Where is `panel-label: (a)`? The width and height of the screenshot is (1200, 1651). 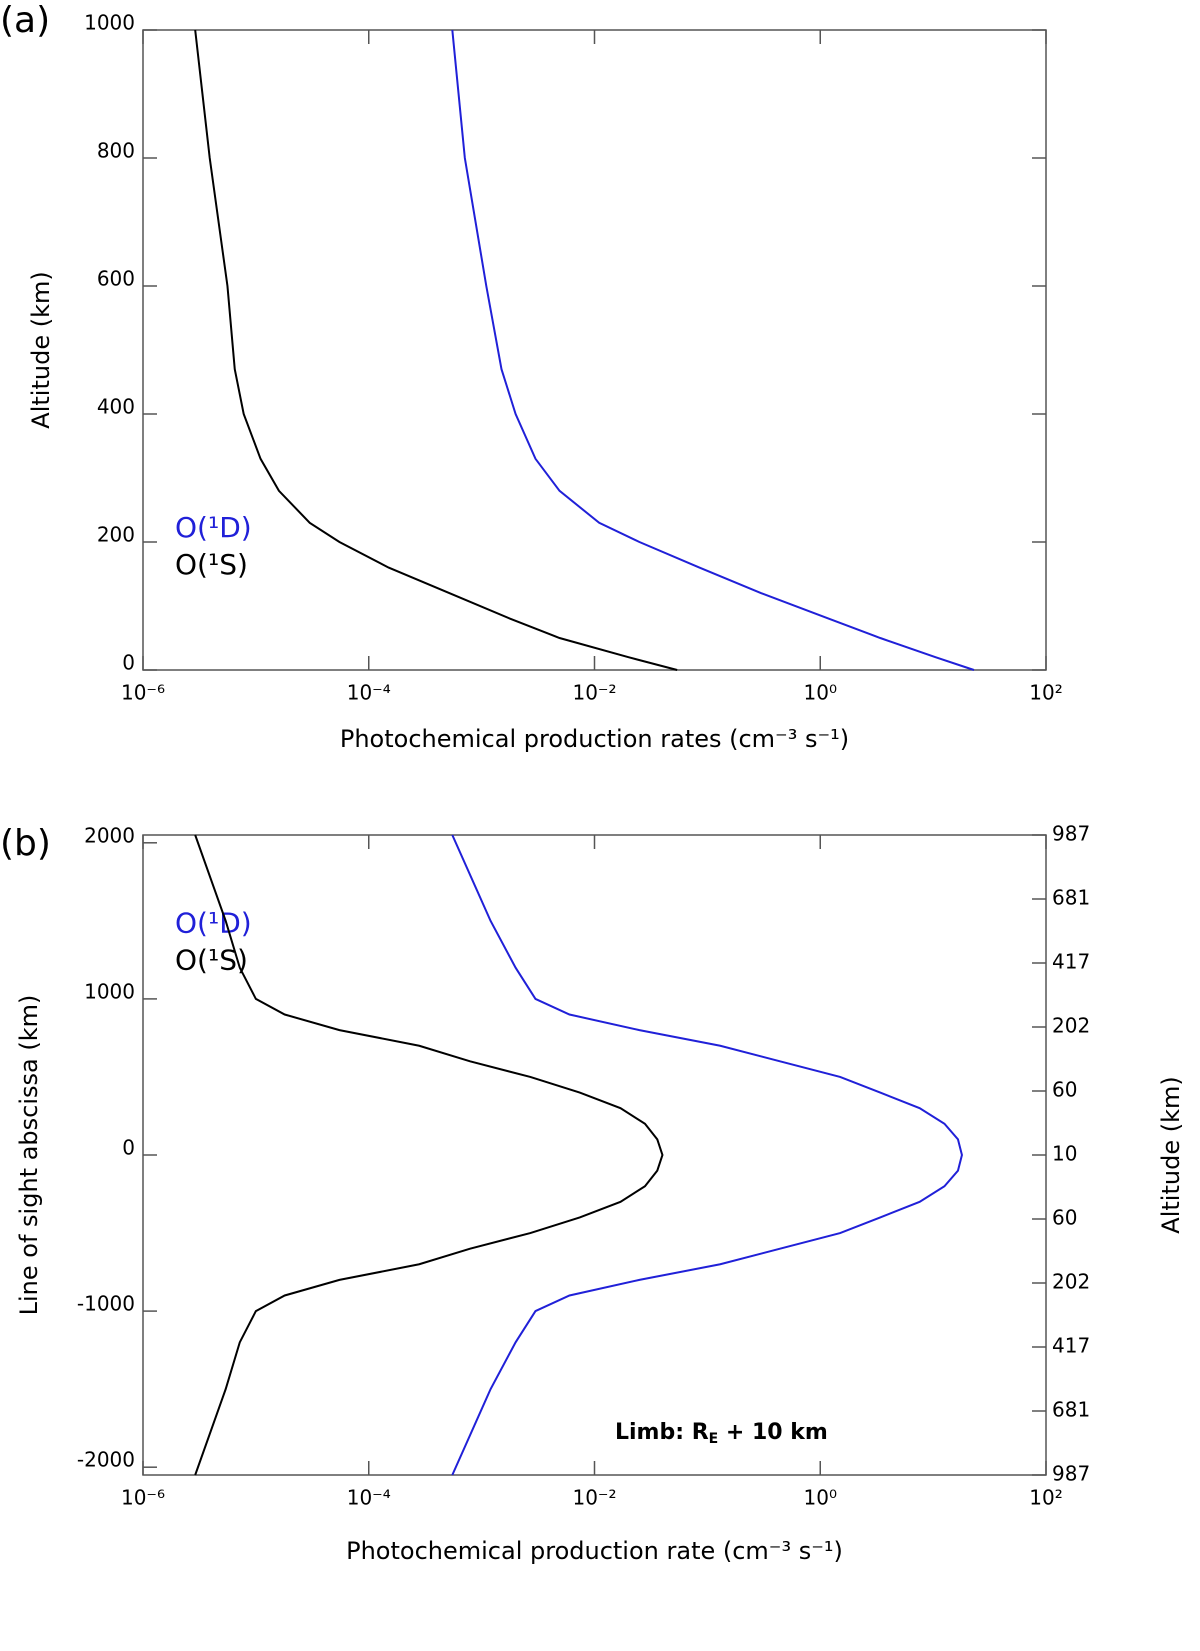
panel-label: (a) is located at coordinates (25, 20).